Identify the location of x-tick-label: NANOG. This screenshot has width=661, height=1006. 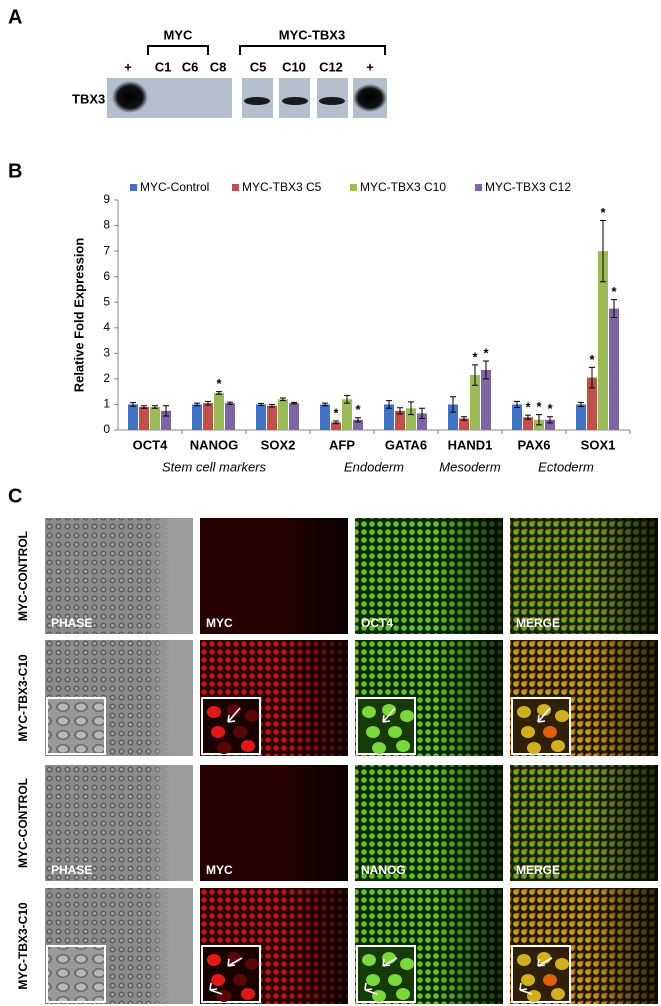
(214, 444).